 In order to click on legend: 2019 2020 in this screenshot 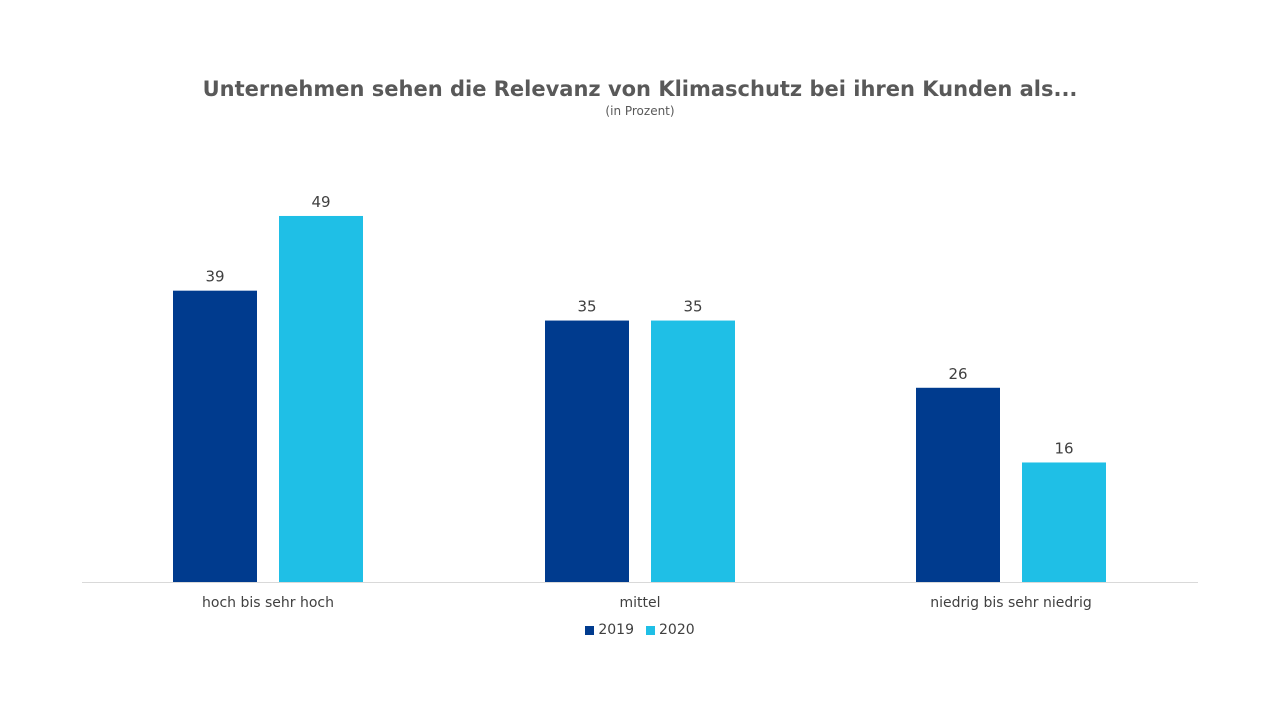, I will do `click(640, 630)`.